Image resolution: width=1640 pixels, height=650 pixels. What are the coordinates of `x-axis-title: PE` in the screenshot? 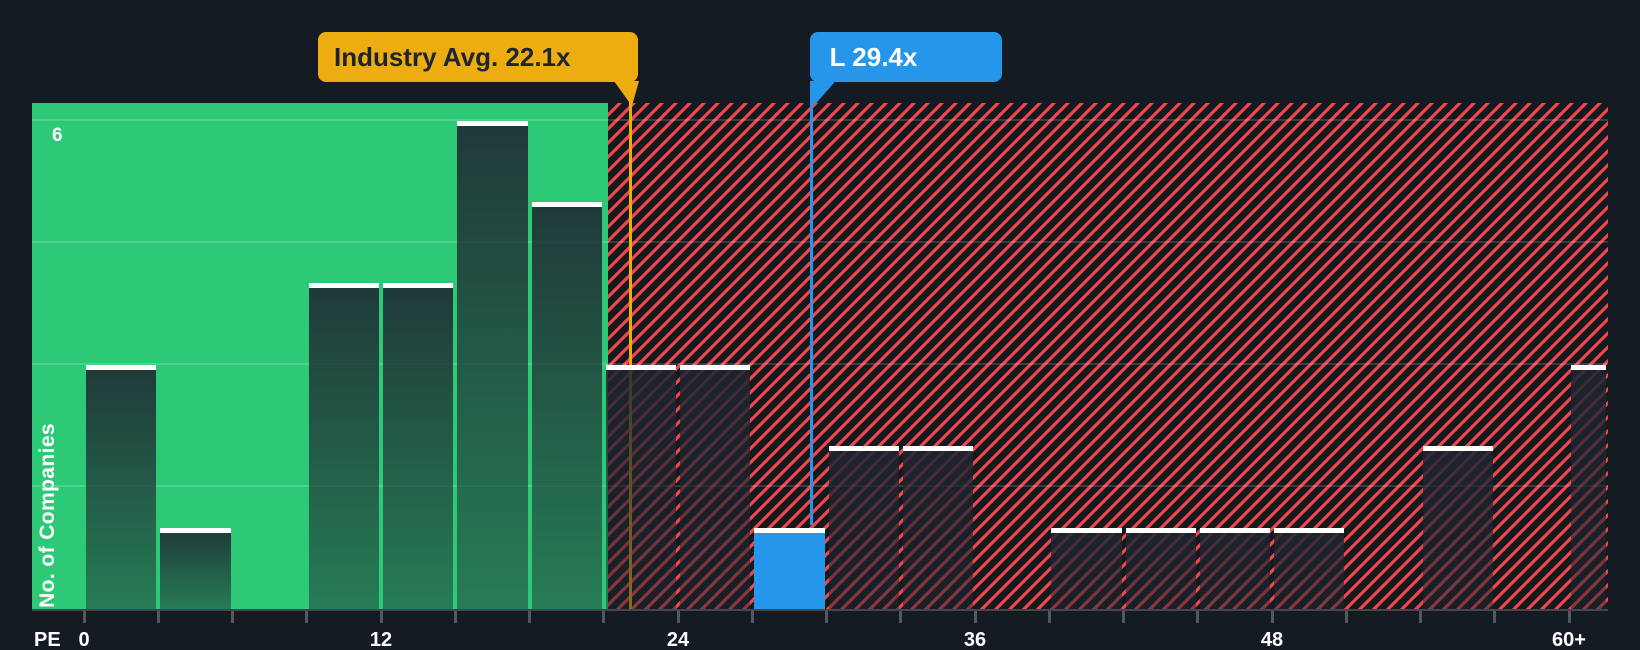 It's located at (47, 639).